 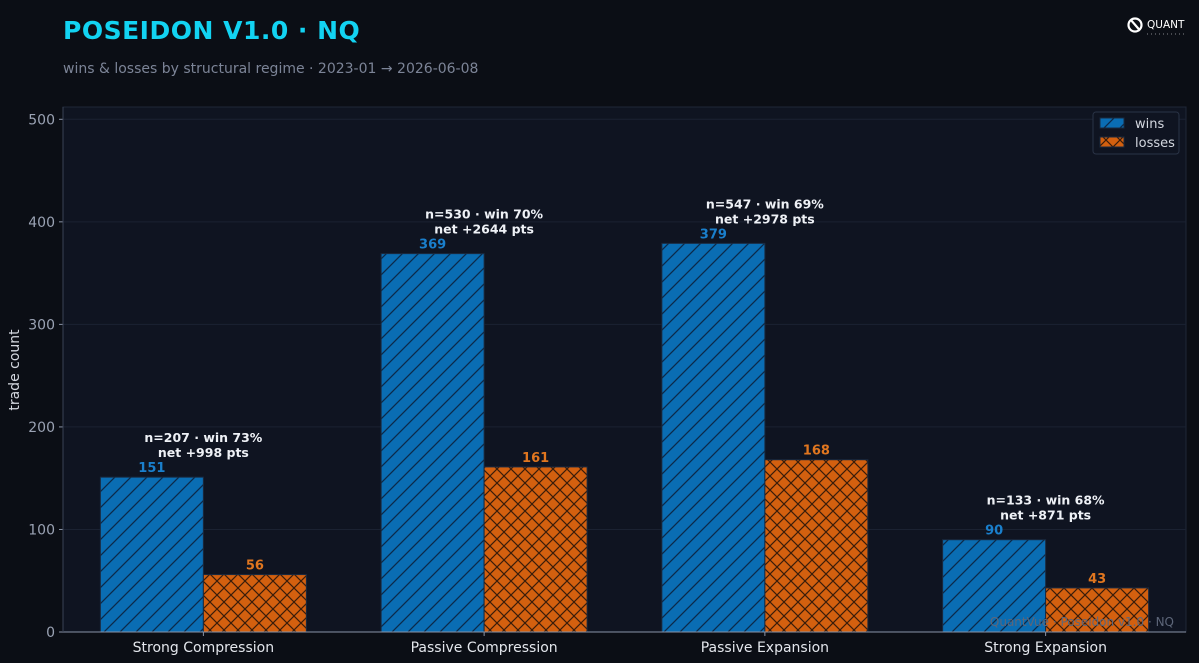 I want to click on losses-value-label: 168, so click(x=816, y=451).